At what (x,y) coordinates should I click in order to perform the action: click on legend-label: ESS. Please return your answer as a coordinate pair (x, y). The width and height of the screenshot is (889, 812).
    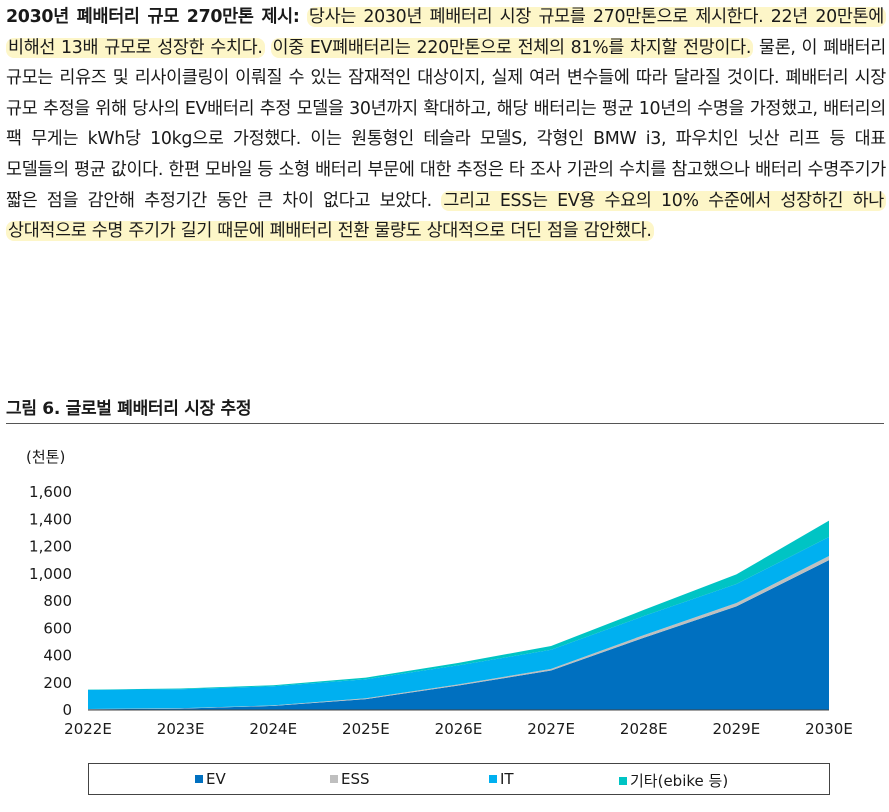
    Looking at the image, I should click on (355, 779).